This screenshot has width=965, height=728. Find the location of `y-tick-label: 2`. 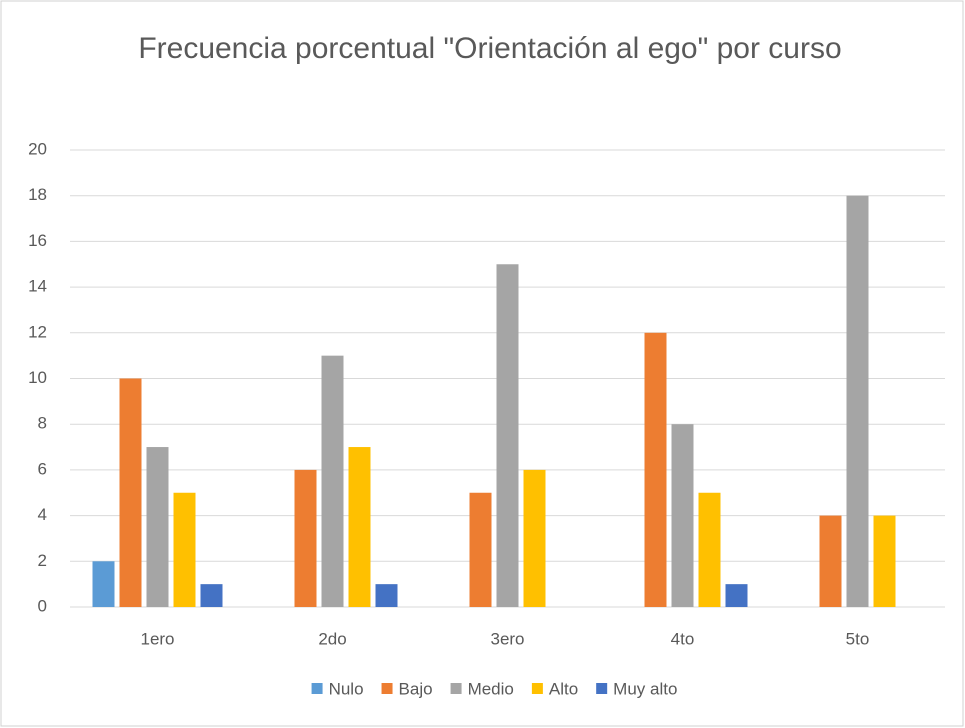

y-tick-label: 2 is located at coordinates (42, 560).